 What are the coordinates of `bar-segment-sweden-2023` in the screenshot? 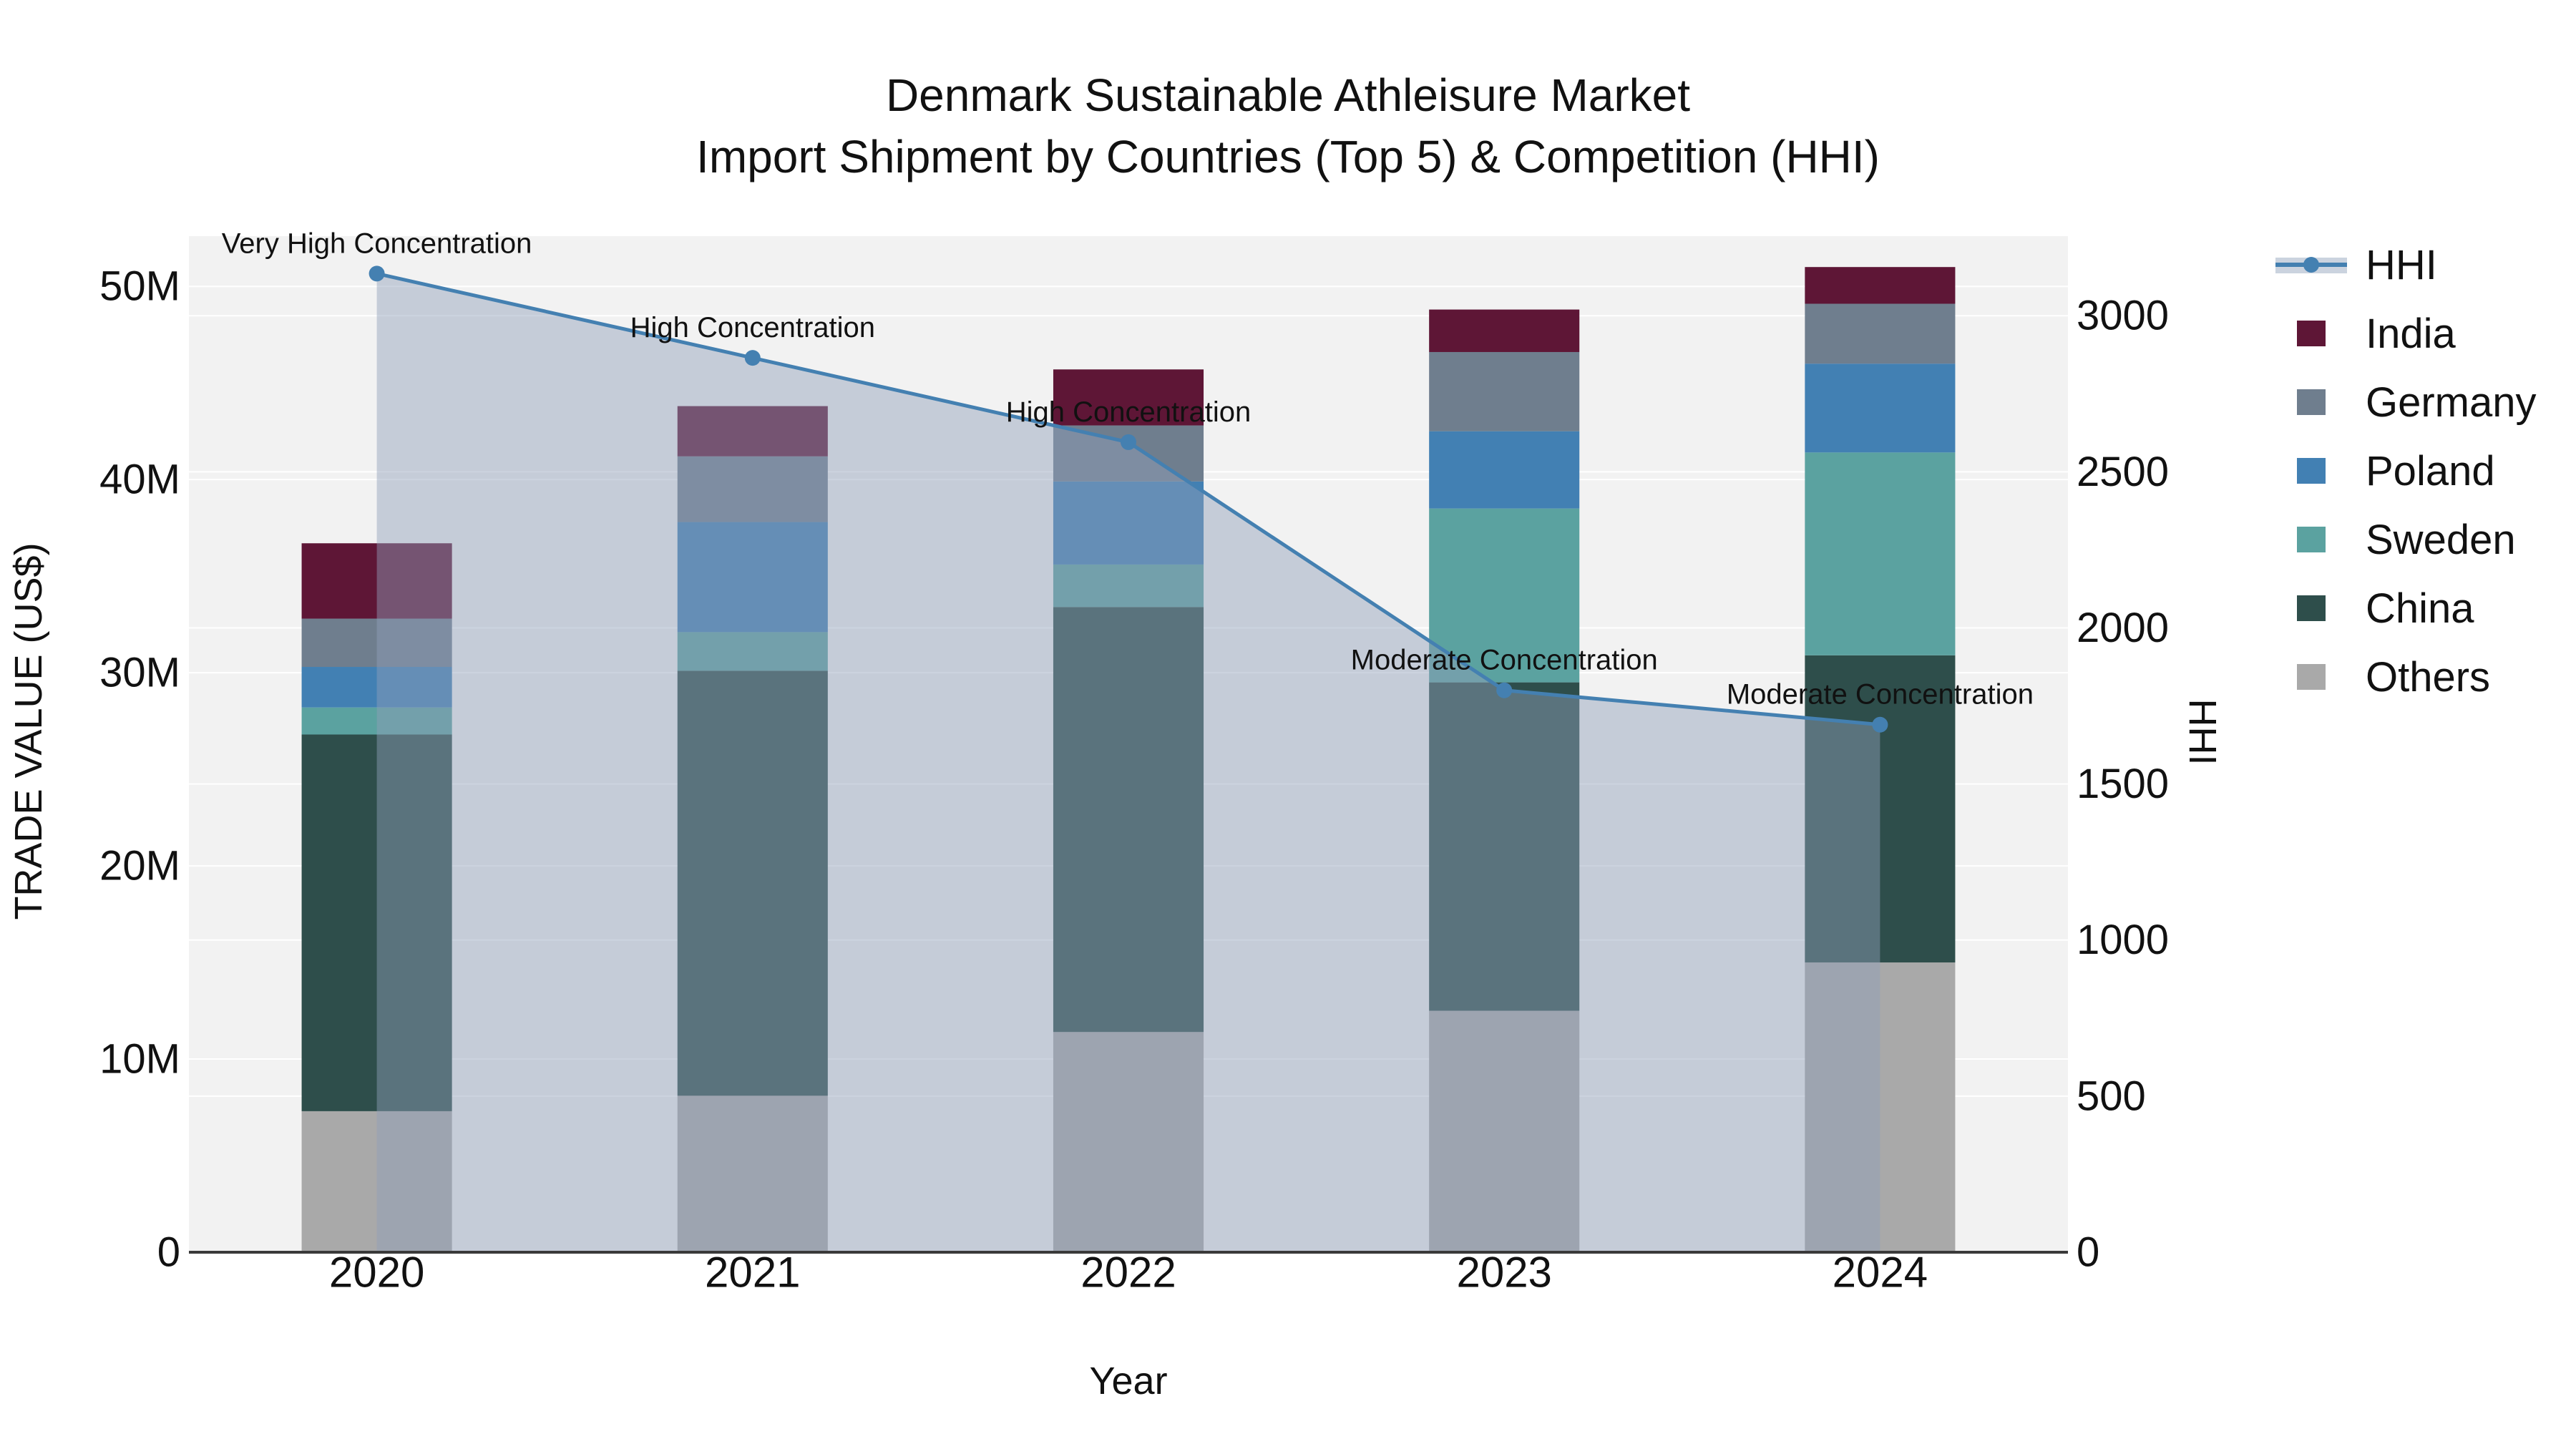 It's located at (1504, 595).